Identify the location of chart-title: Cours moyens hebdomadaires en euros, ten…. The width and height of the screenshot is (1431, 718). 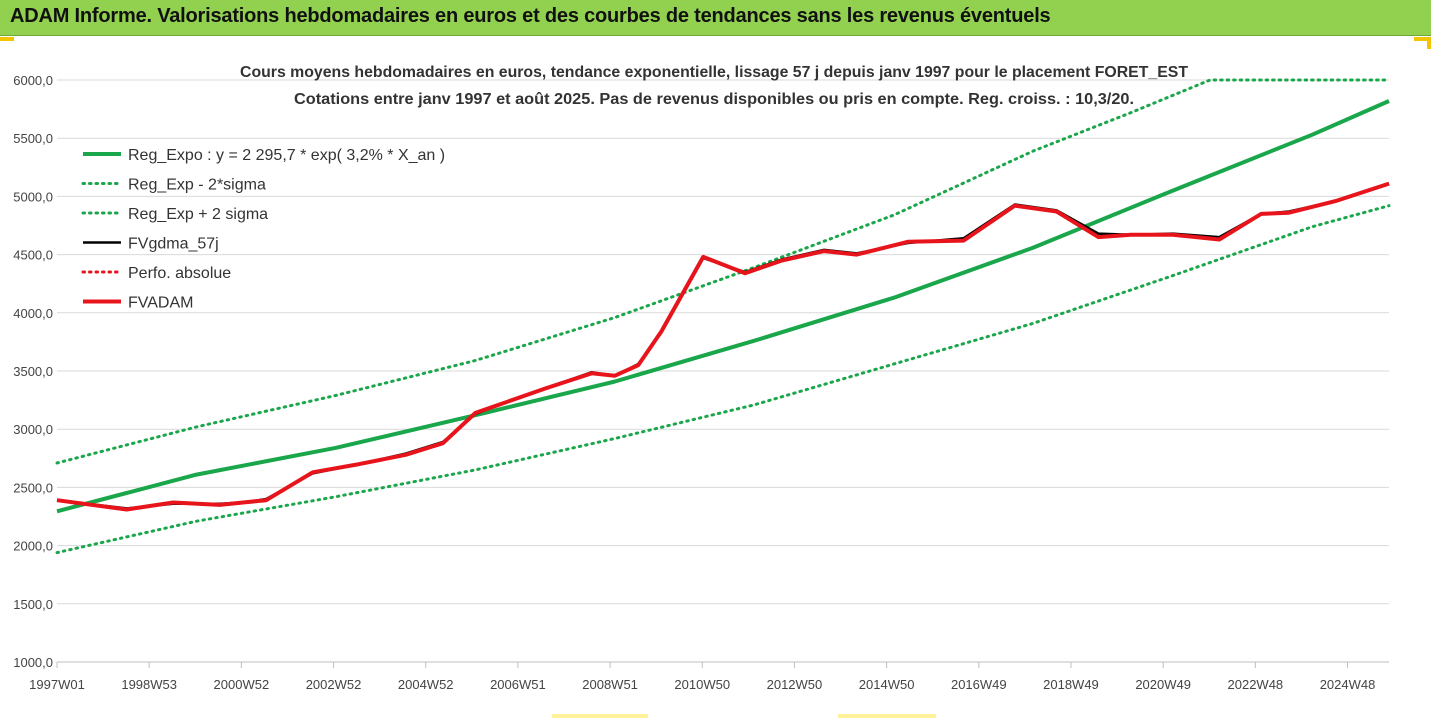
(714, 72).